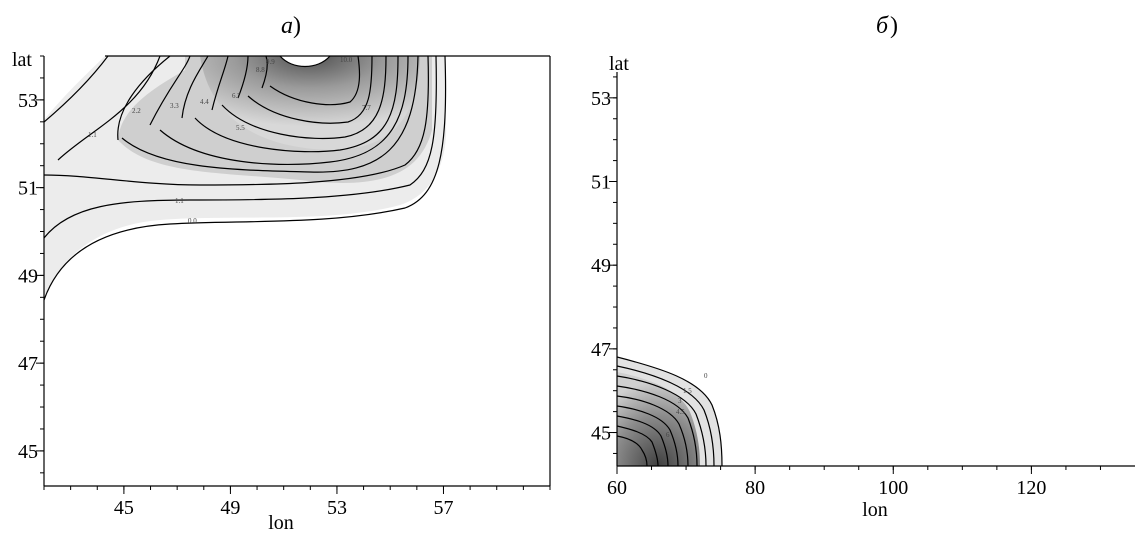  I want to click on panel-a-label: а, so click(287, 26).